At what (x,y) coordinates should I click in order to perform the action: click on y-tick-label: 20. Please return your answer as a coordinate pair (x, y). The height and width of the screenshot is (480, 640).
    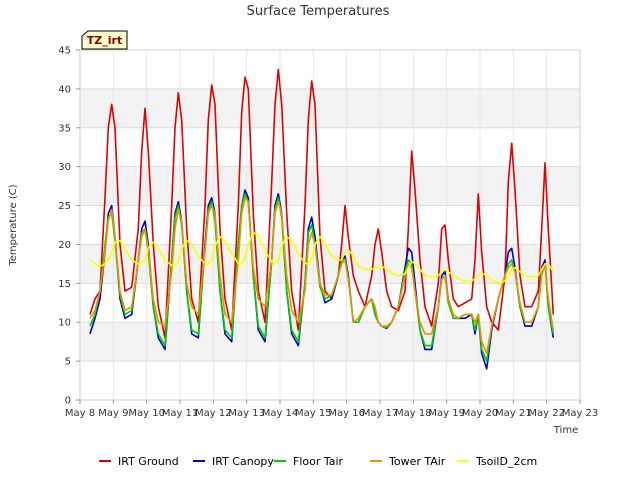
    Looking at the image, I should click on (64, 245).